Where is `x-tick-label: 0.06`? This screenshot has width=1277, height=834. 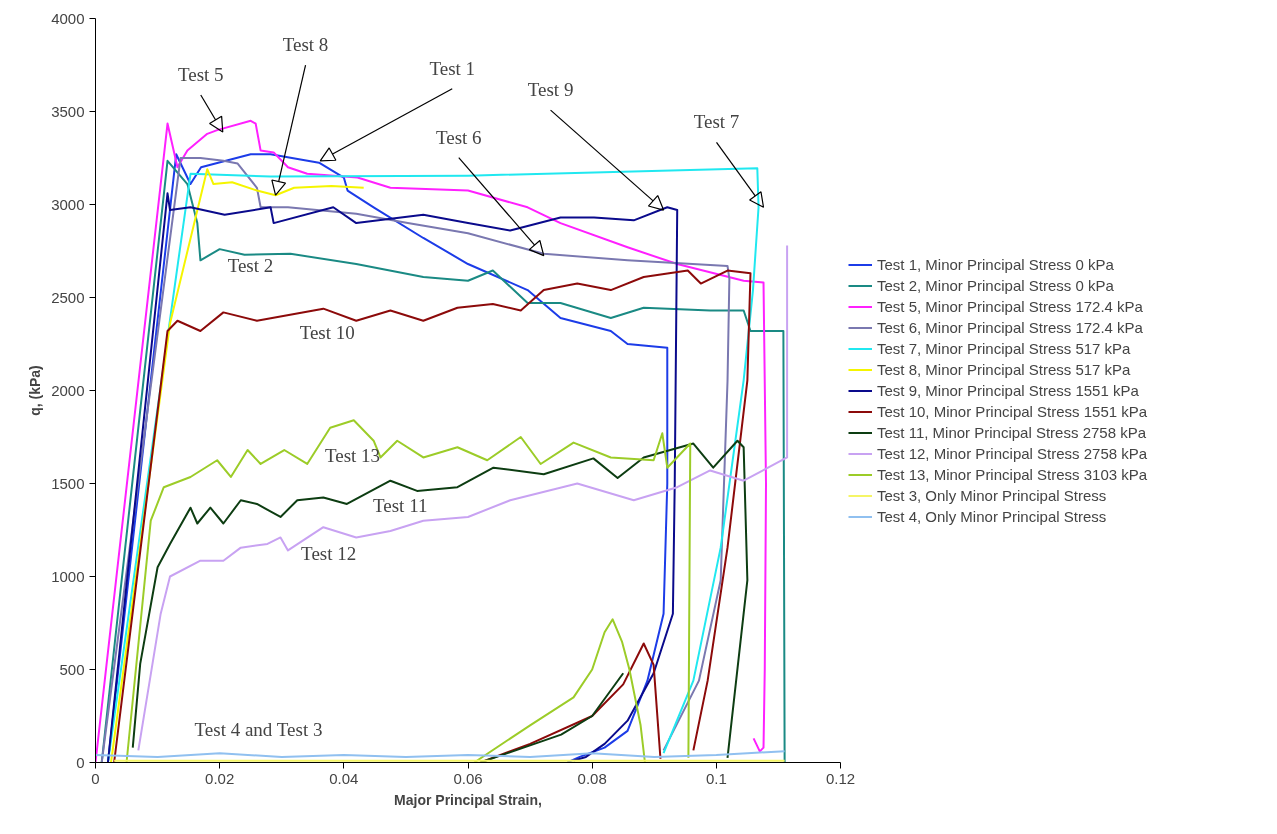 x-tick-label: 0.06 is located at coordinates (468, 778).